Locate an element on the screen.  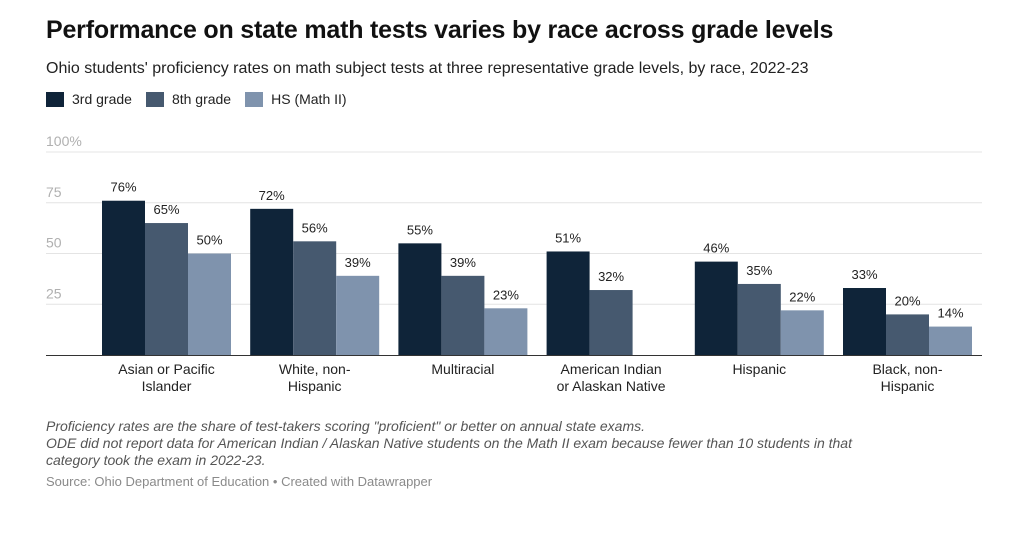
legend-label-8th-grade: 8th grade is located at coordinates (201, 99).